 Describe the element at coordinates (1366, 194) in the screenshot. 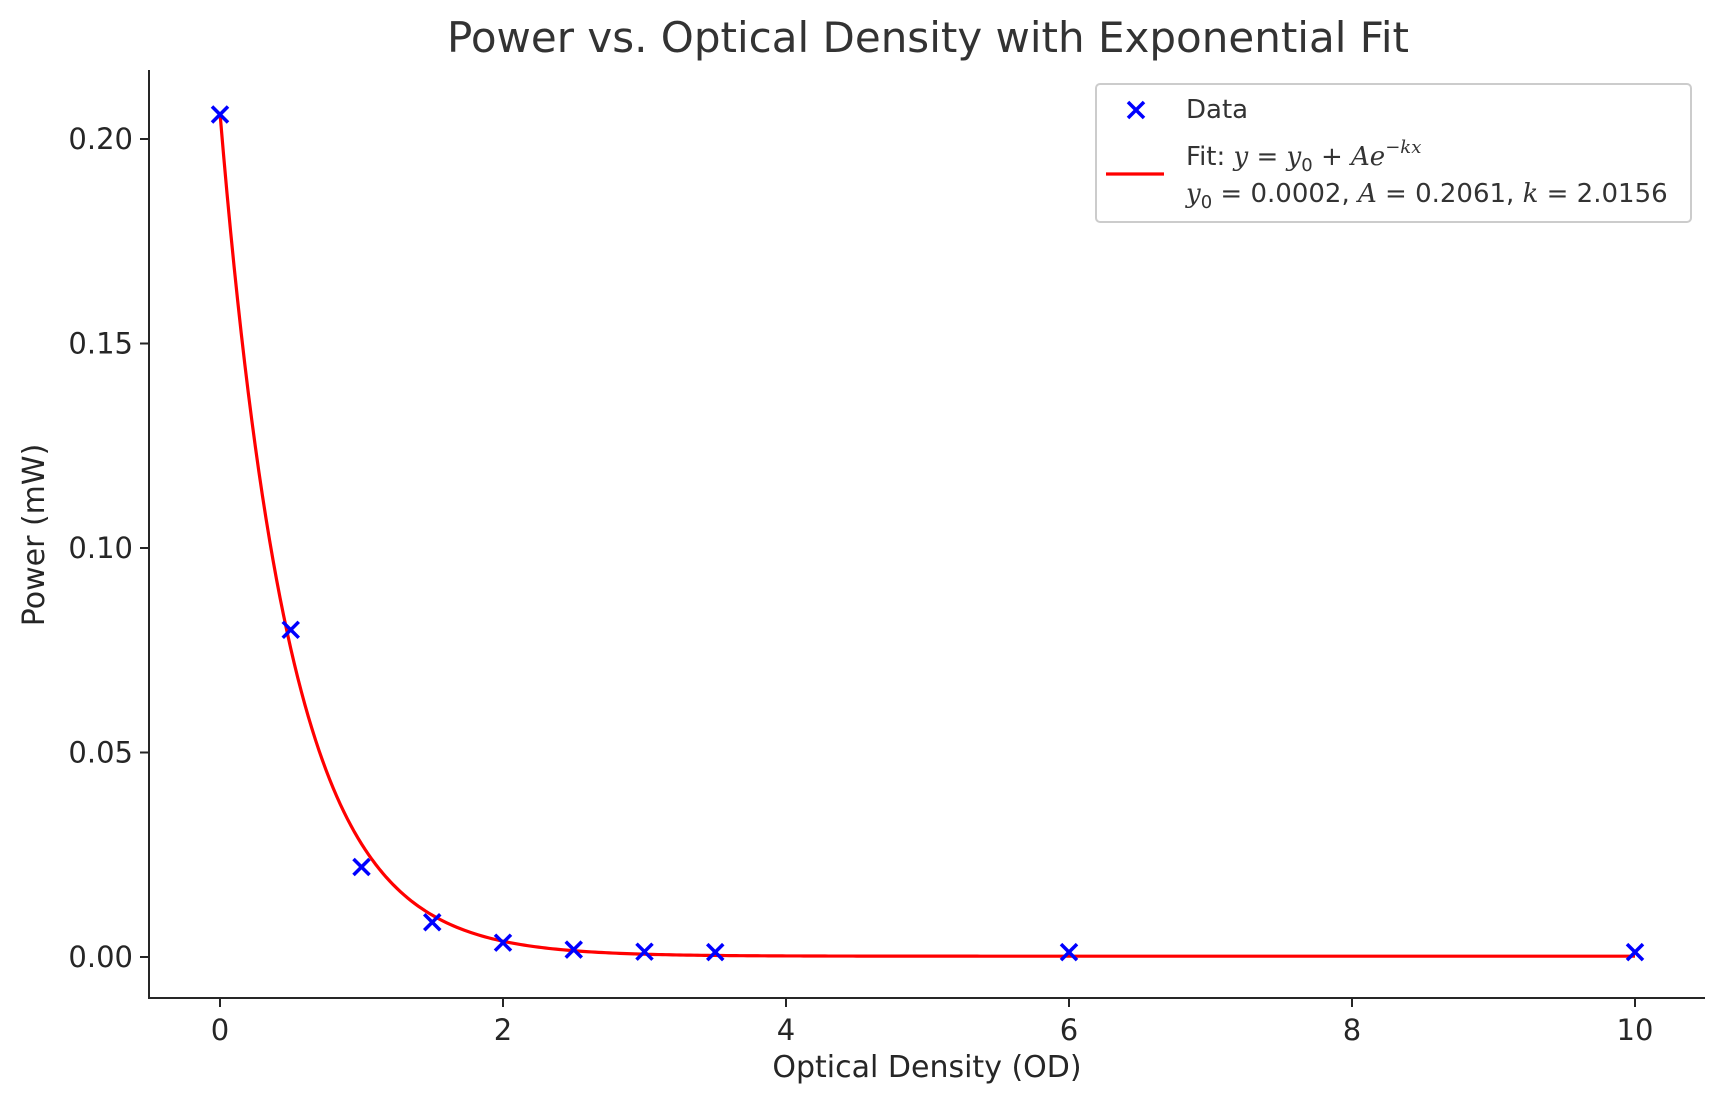

I see `legend-param-a: A` at that location.